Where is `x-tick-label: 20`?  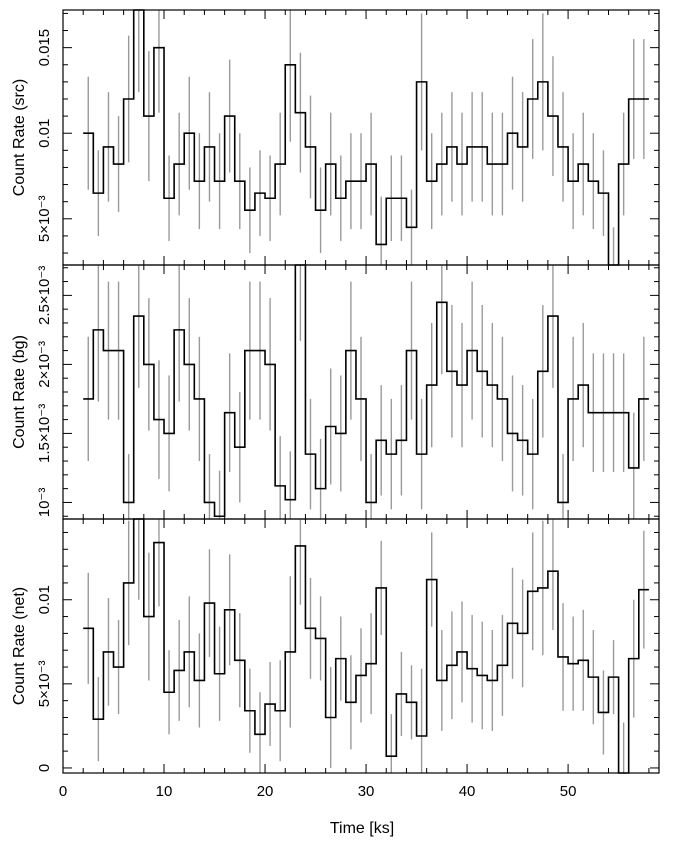 x-tick-label: 20 is located at coordinates (265, 791).